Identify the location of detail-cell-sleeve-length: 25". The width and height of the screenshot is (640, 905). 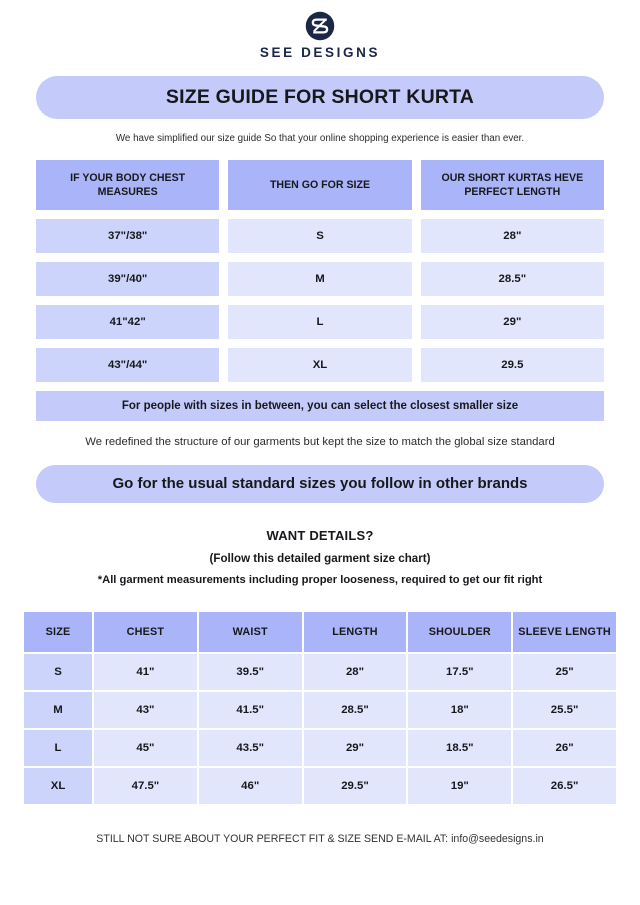
(564, 671).